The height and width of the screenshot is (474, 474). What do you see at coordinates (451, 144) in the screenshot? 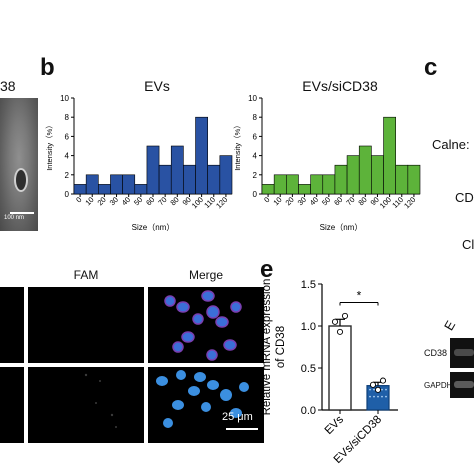
I see `panel-c-label-calne: Calne:` at bounding box center [451, 144].